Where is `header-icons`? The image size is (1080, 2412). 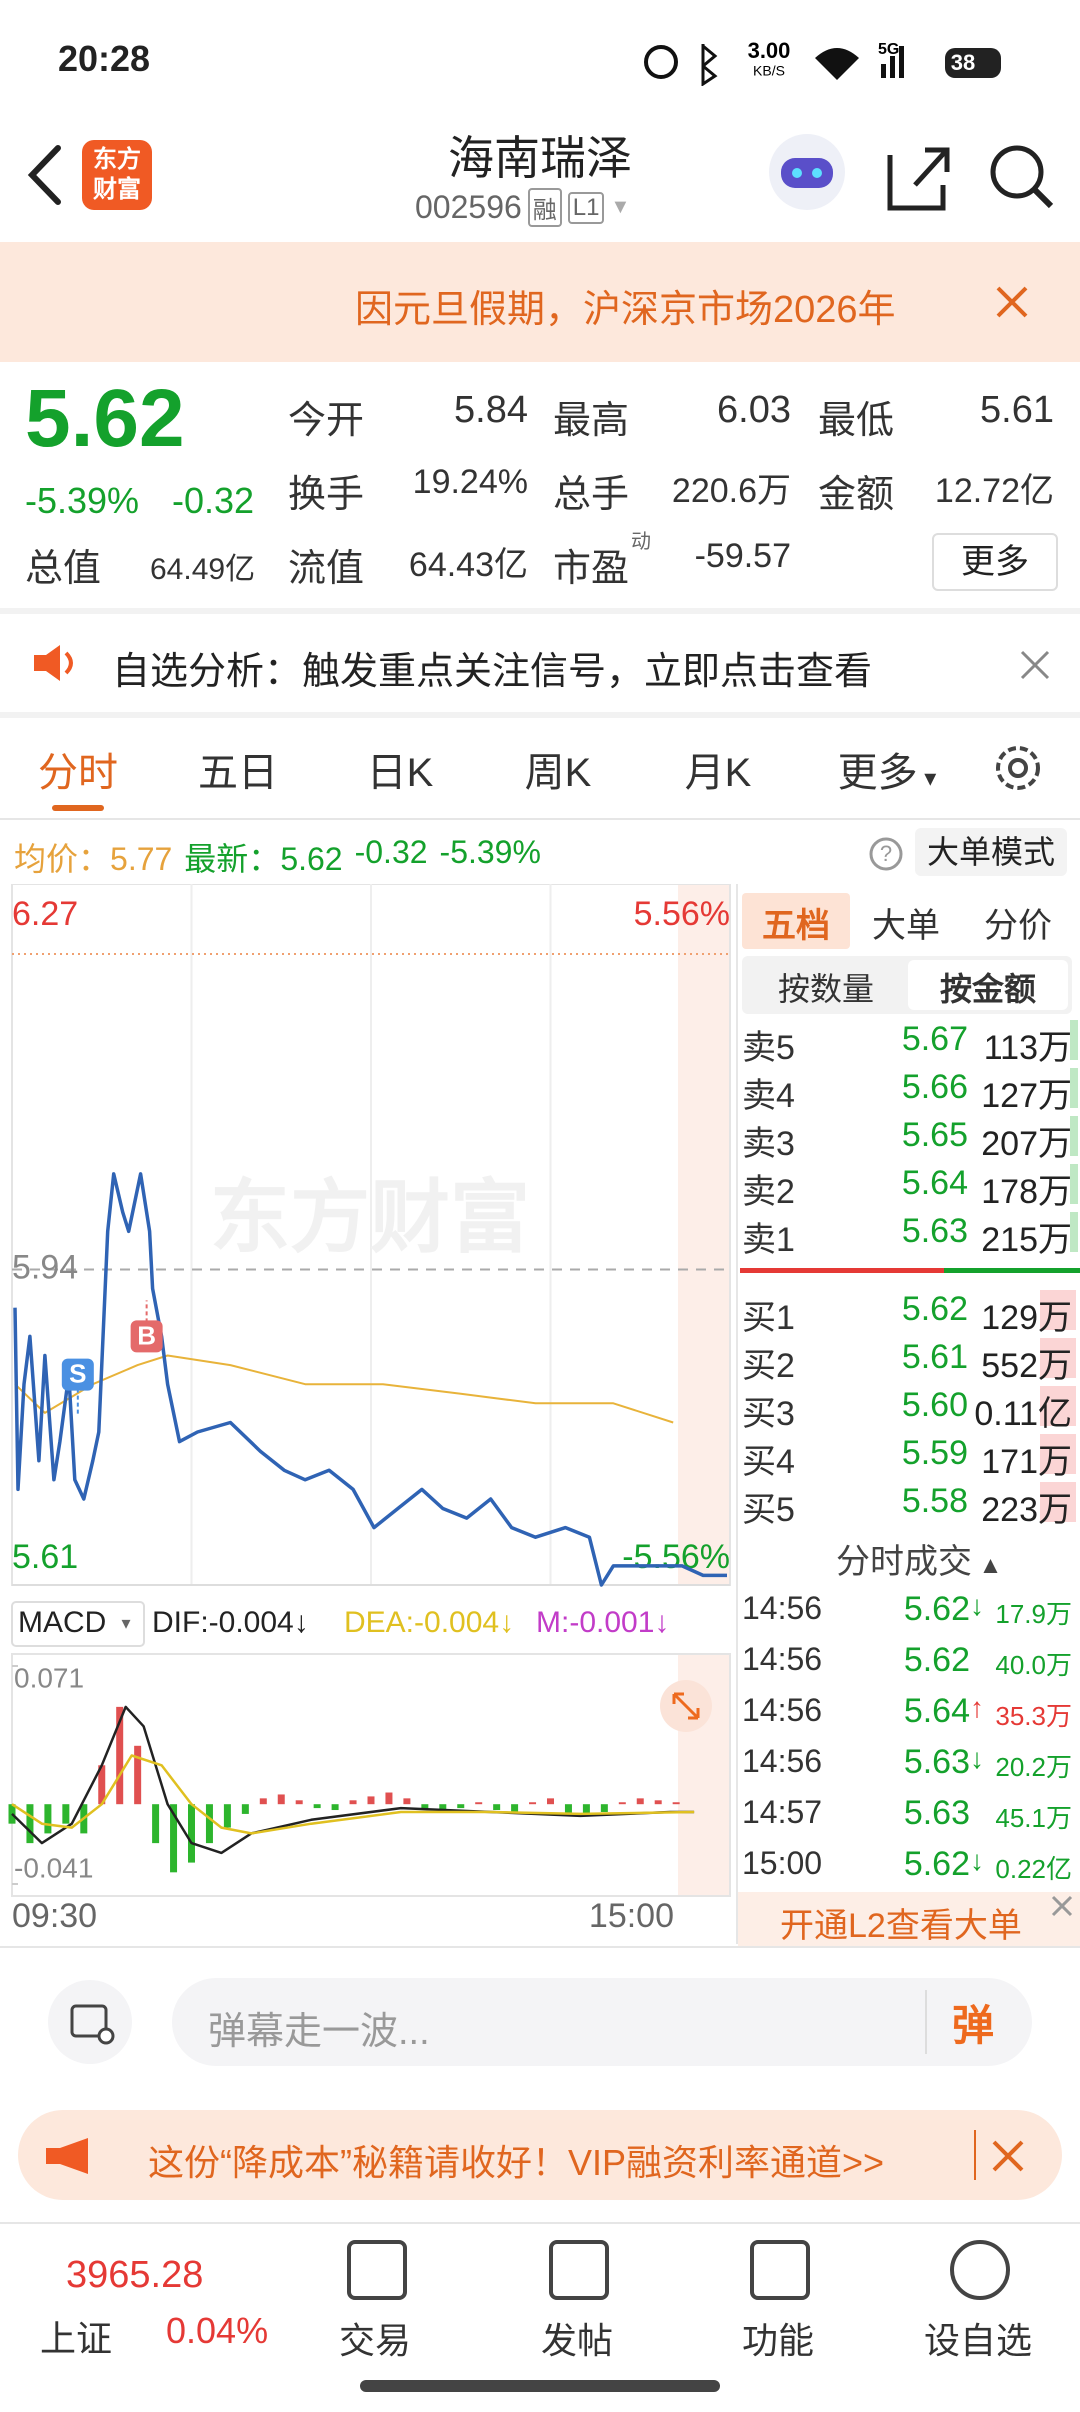
header-icons is located at coordinates (911, 172).